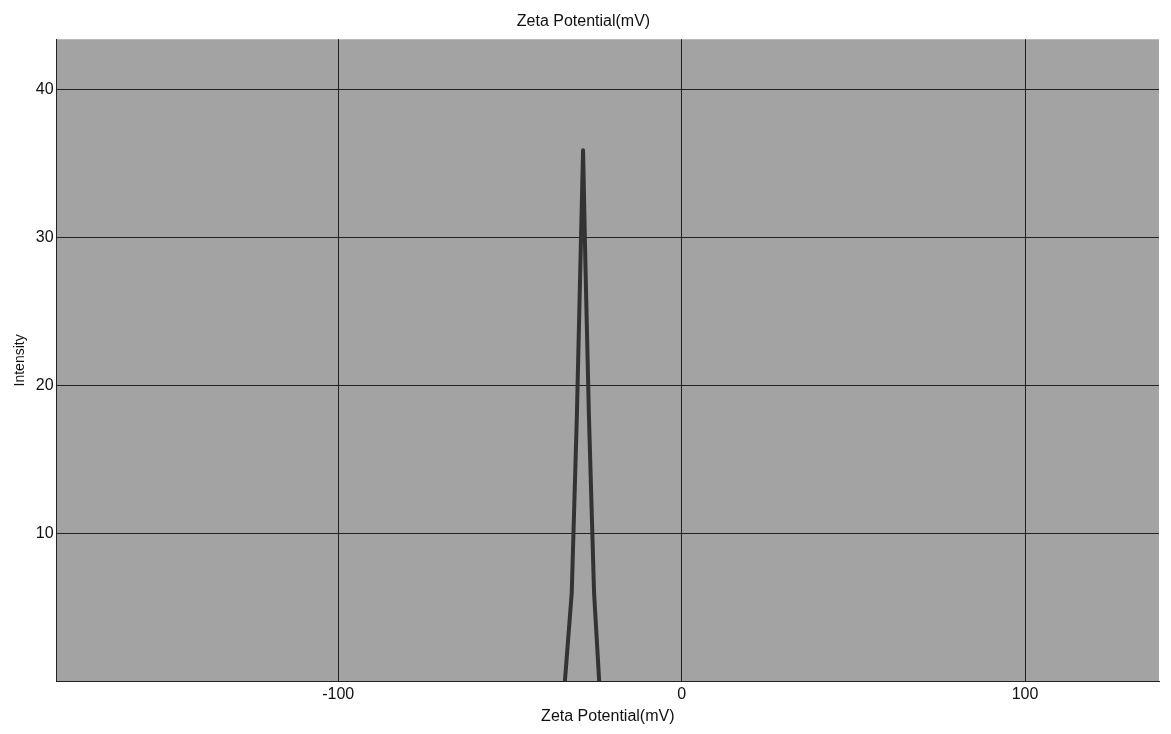 This screenshot has height=734, width=1171. Describe the element at coordinates (583, 21) in the screenshot. I see `chart-title: Zeta Potential(mV)` at that location.